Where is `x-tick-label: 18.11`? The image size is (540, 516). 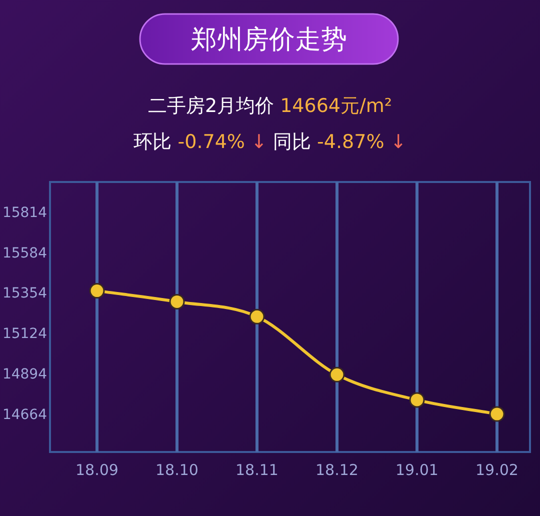
x-tick-label: 18.11 is located at coordinates (257, 470).